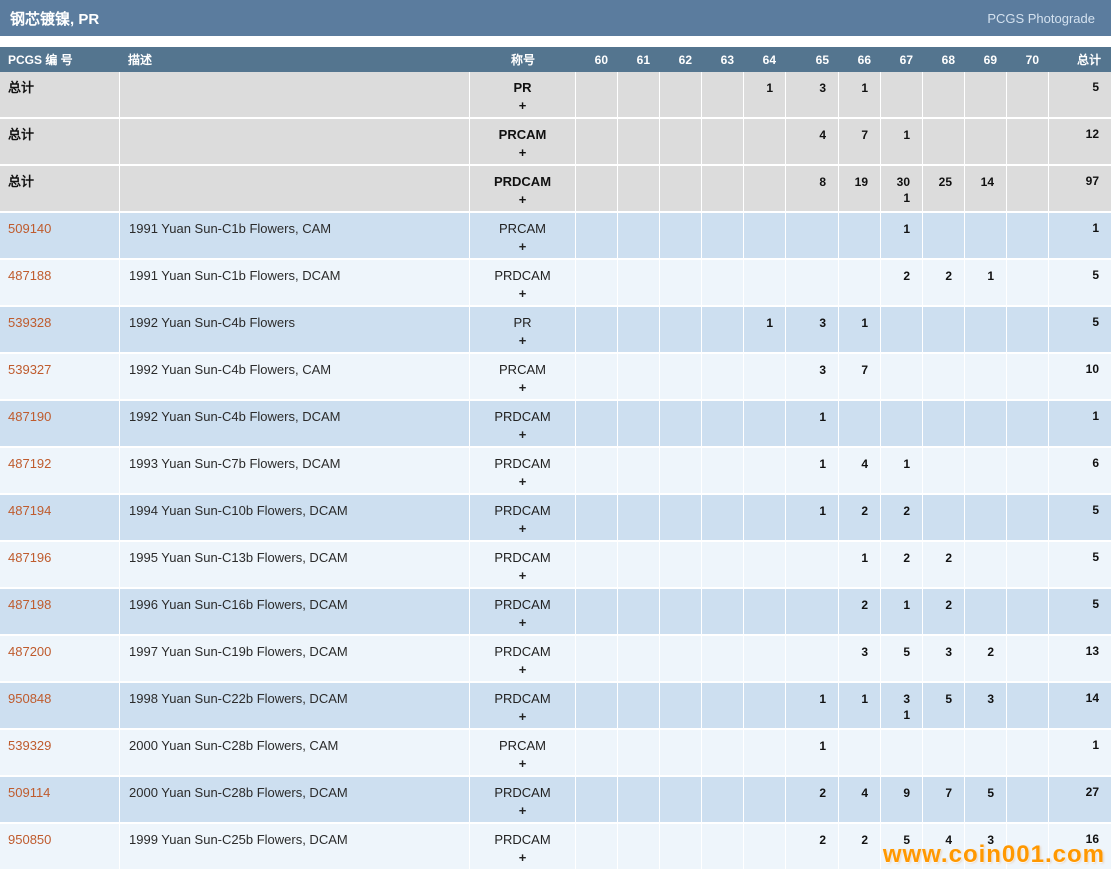 The width and height of the screenshot is (1111, 881). Describe the element at coordinates (944, 59) in the screenshot. I see `header-grade-68: 68` at that location.